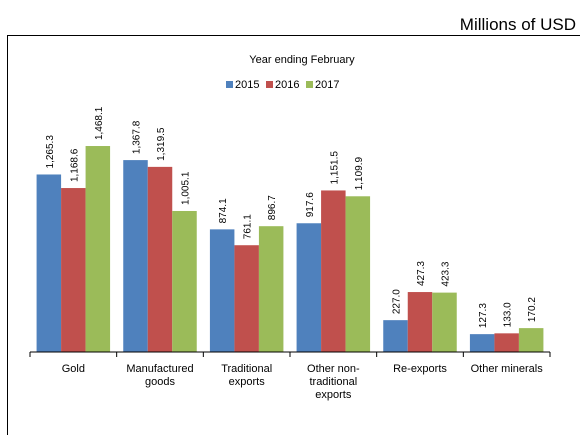  Describe the element at coordinates (446, 273) in the screenshot. I see `data-label-2017-4: 423.3` at that location.